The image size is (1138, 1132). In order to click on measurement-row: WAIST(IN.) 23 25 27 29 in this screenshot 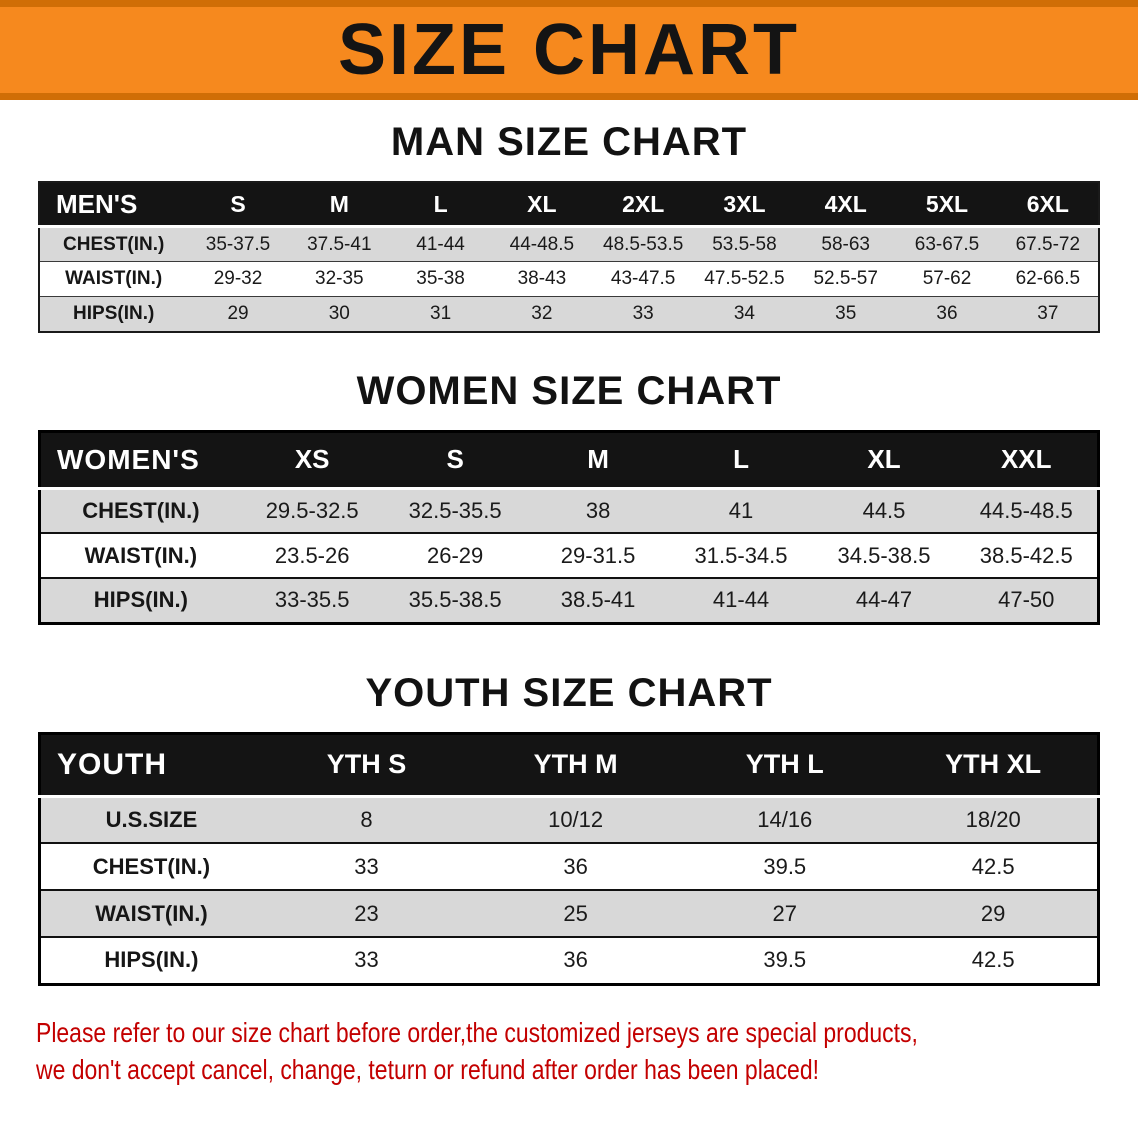, I will do `click(569, 913)`.